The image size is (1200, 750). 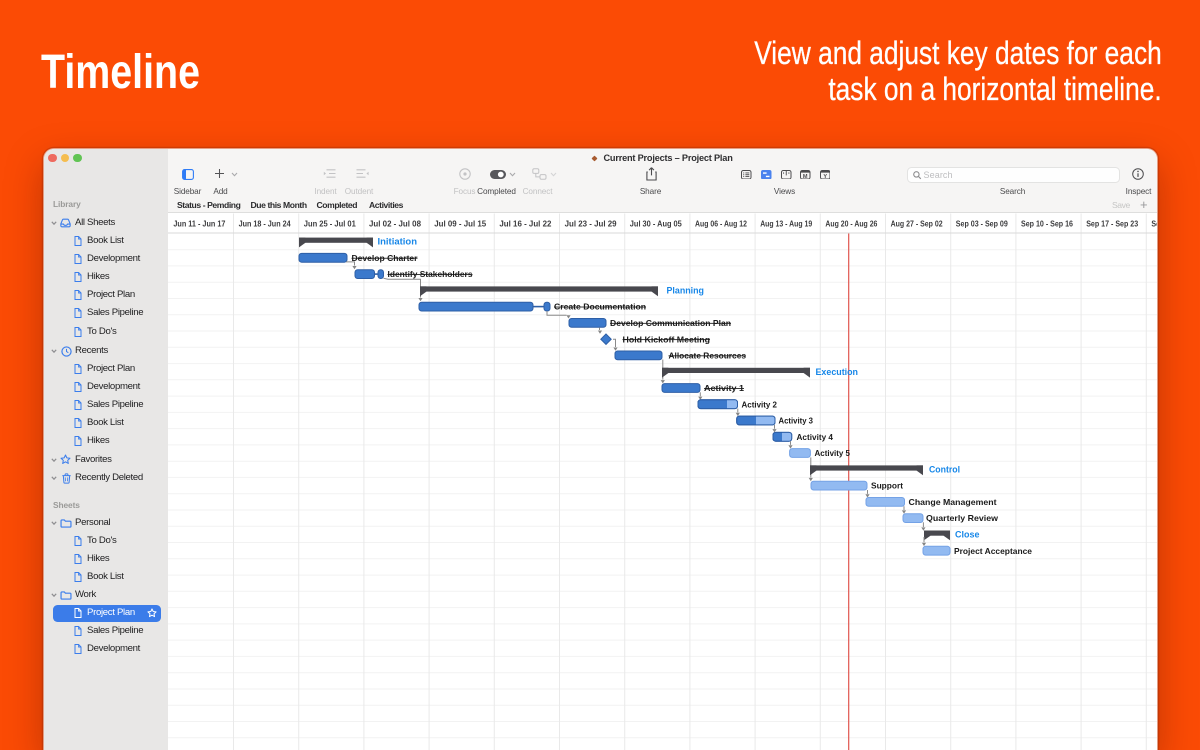 I want to click on svg-text: Identify Stakeholders, so click(x=430, y=274).